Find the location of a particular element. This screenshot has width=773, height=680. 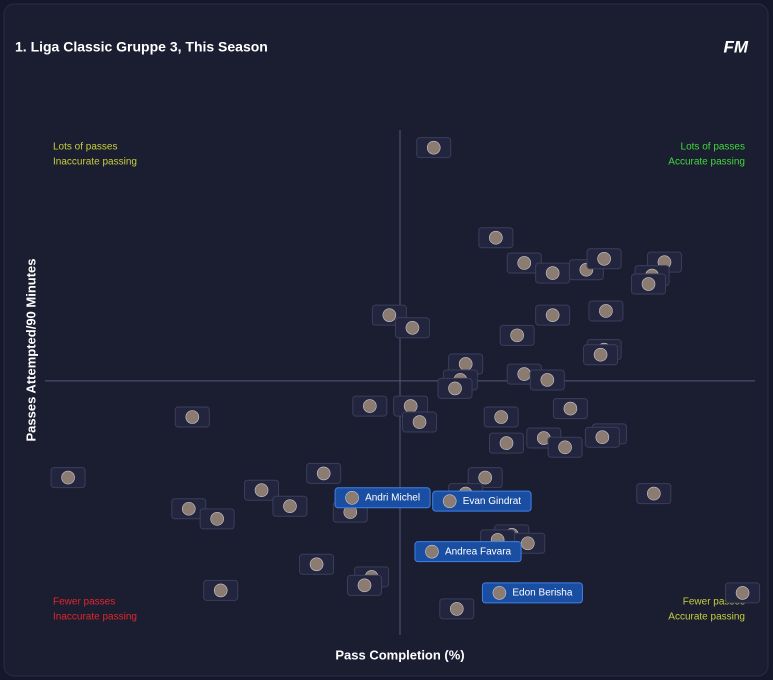

player-name: Andrea Favara is located at coordinates (478, 551).